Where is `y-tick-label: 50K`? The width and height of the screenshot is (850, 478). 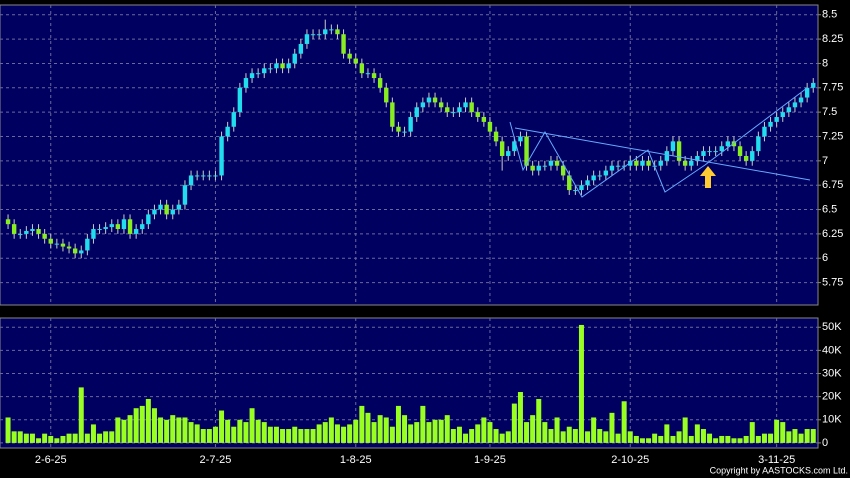 y-tick-label: 50K is located at coordinates (832, 327).